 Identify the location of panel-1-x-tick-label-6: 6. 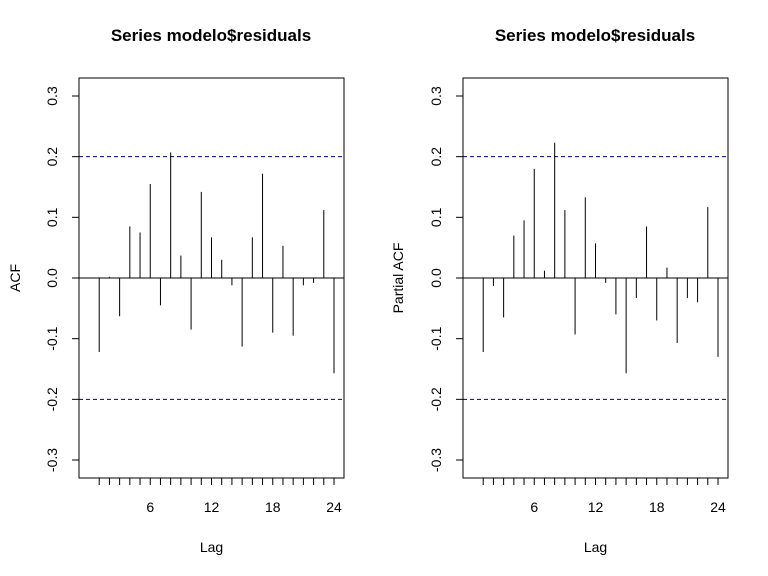
(150, 507).